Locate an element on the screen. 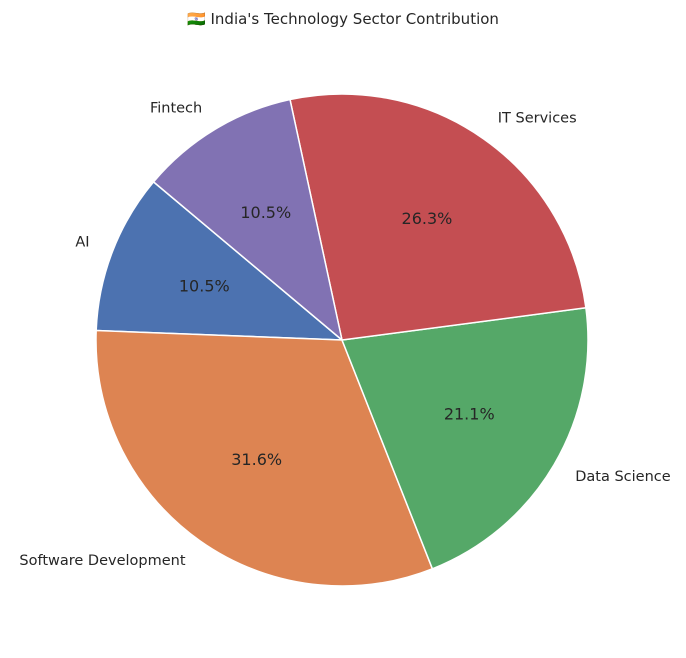  pie-slice-ai is located at coordinates (219, 261).